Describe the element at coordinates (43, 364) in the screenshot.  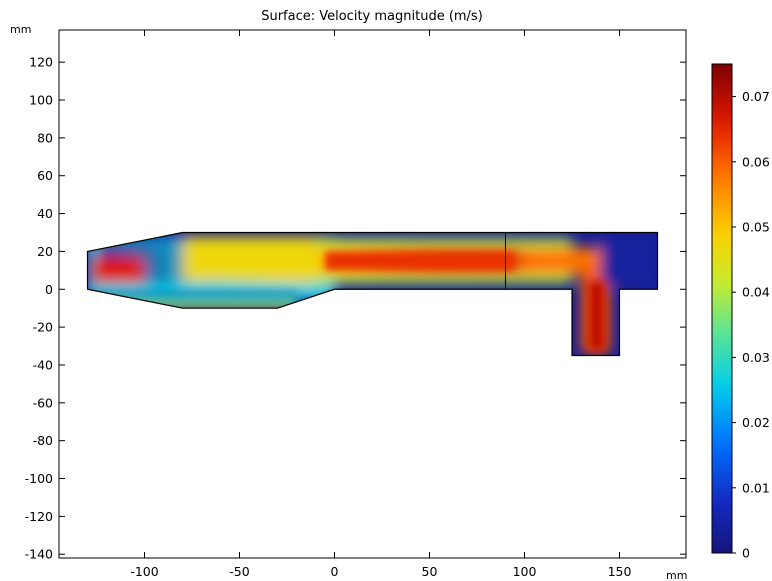
I see `y-tick-label: -40` at that location.